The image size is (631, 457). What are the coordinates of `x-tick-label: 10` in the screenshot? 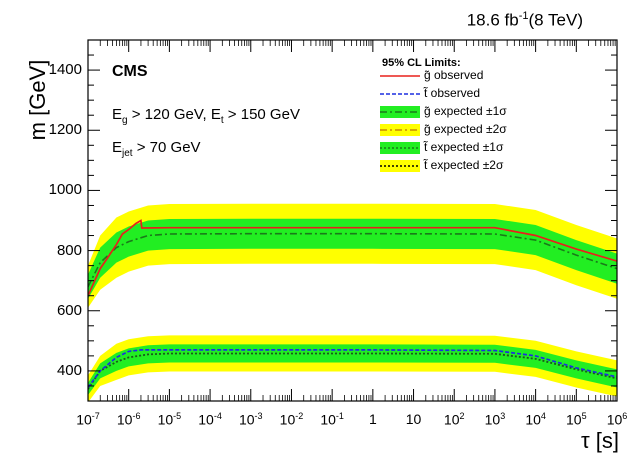 It's located at (414, 419).